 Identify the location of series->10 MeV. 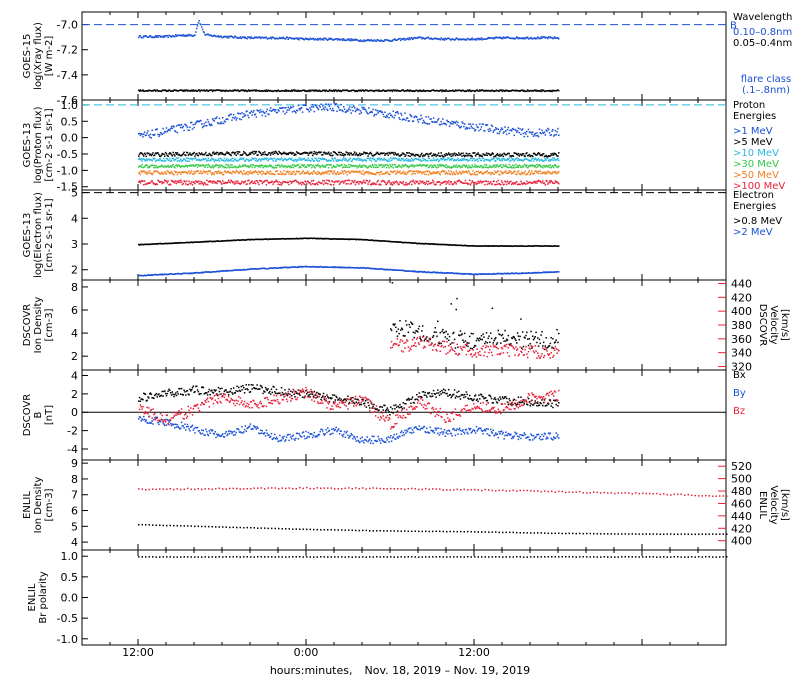
(349, 160).